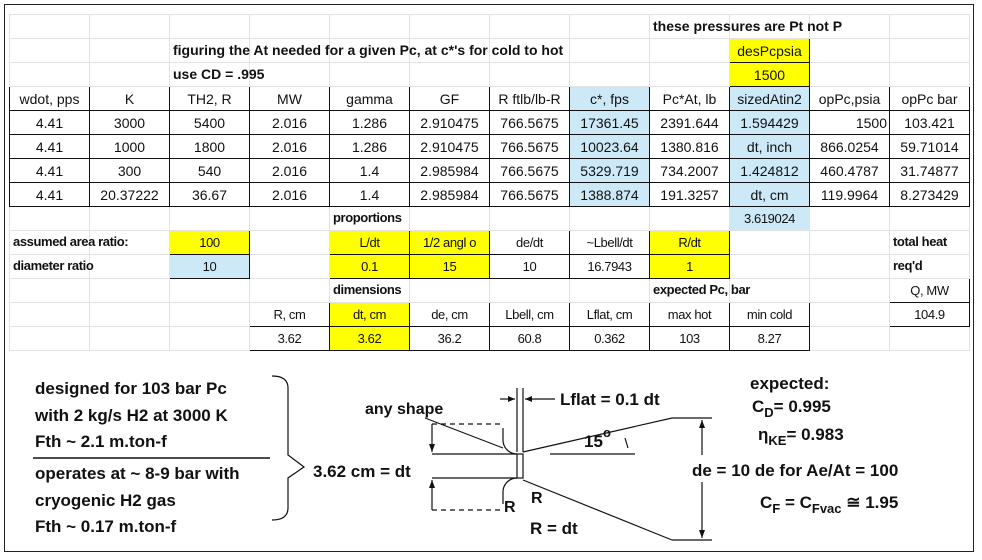  Describe the element at coordinates (449, 266) in the screenshot. I see `cell-gf: 15` at that location.